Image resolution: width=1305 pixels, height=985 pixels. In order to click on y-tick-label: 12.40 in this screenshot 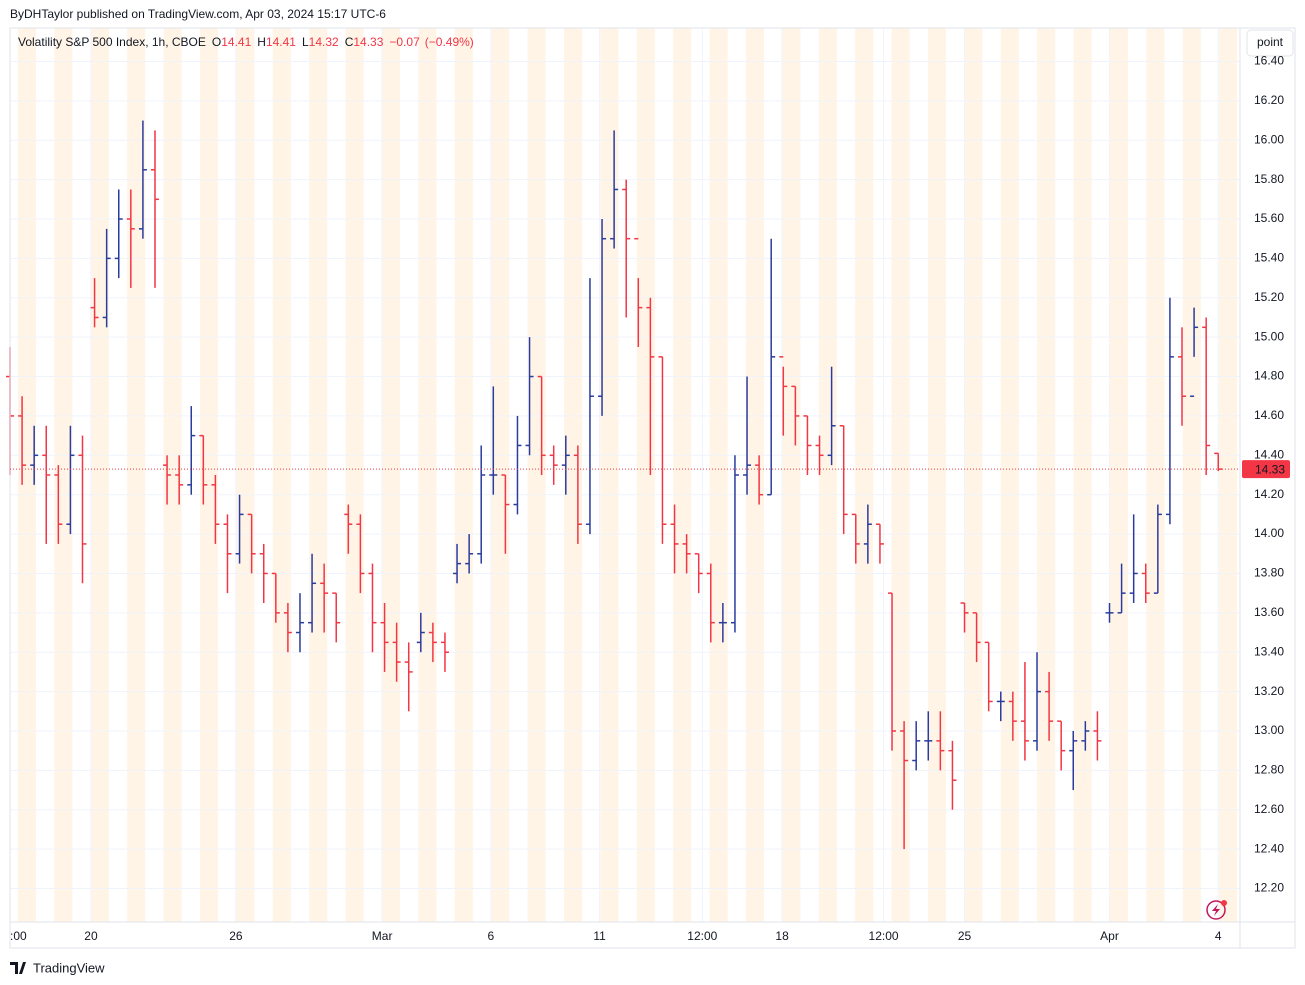, I will do `click(1269, 848)`.